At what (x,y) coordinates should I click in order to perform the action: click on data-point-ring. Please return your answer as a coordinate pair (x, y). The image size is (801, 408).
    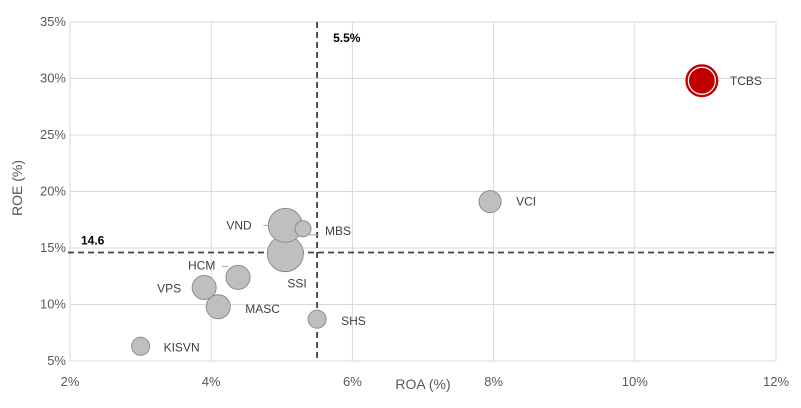
    Looking at the image, I should click on (701, 80).